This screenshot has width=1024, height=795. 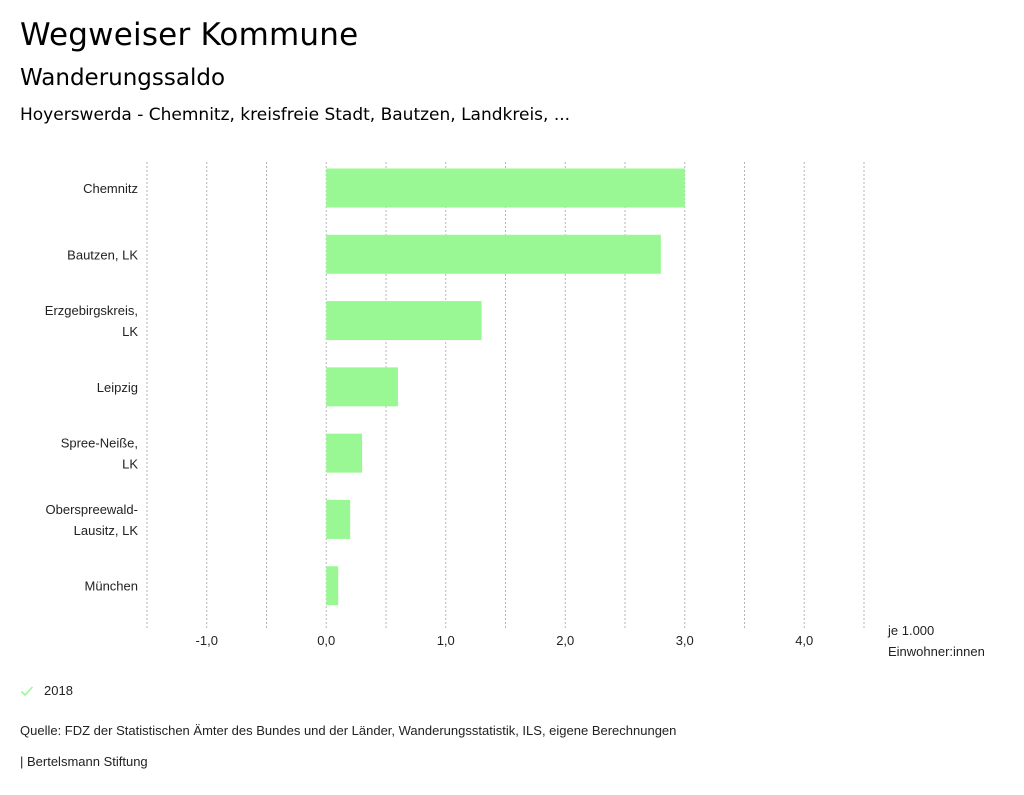 What do you see at coordinates (92, 520) in the screenshot?
I see `category-label: Oberspreewald-Lausitz, LK` at bounding box center [92, 520].